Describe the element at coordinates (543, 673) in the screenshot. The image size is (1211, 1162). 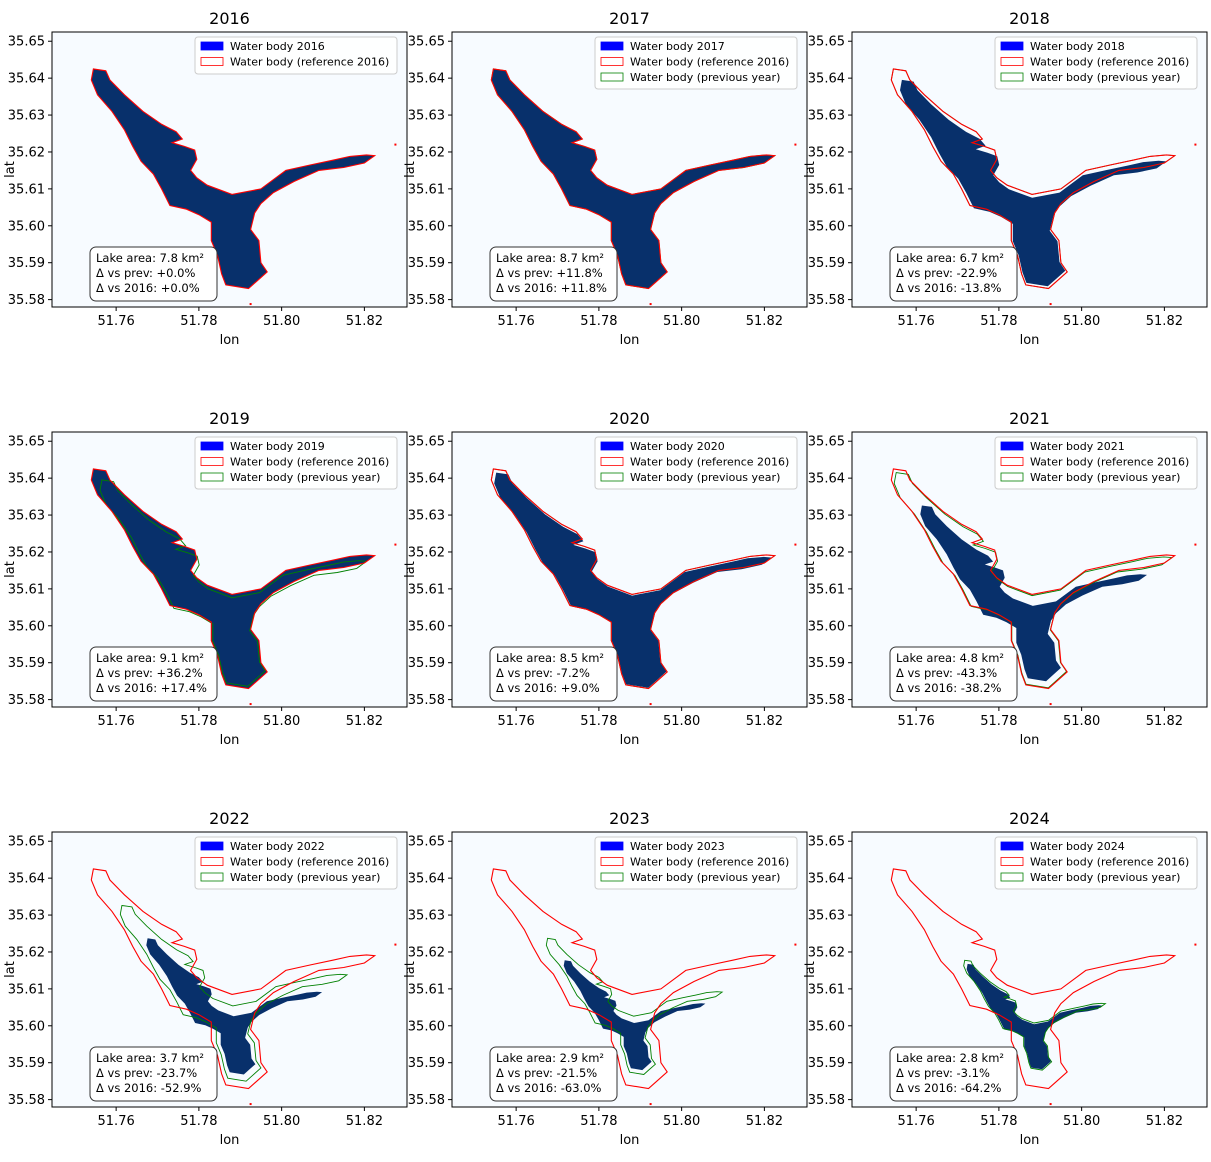
I see `info-line-2: Δ vs prev: -7.2%` at that location.